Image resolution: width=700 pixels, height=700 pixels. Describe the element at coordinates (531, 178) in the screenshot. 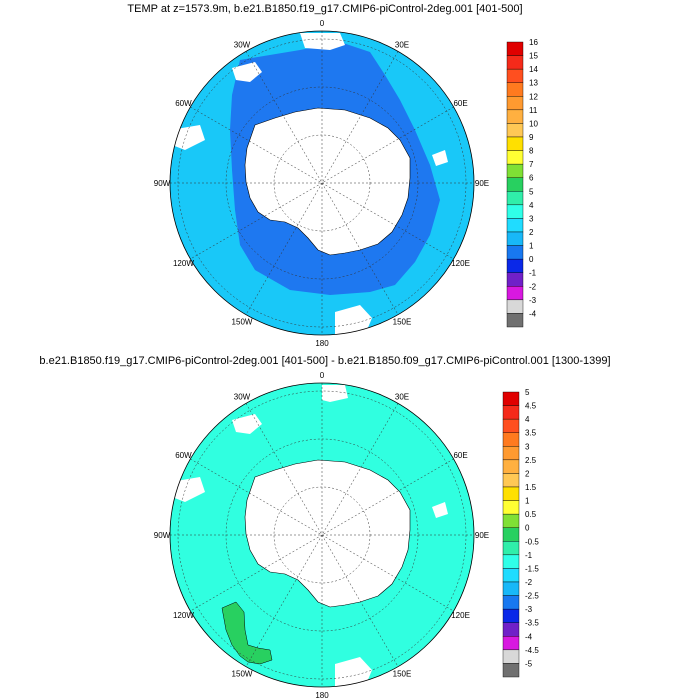

I see `colorbar-label: 6` at that location.